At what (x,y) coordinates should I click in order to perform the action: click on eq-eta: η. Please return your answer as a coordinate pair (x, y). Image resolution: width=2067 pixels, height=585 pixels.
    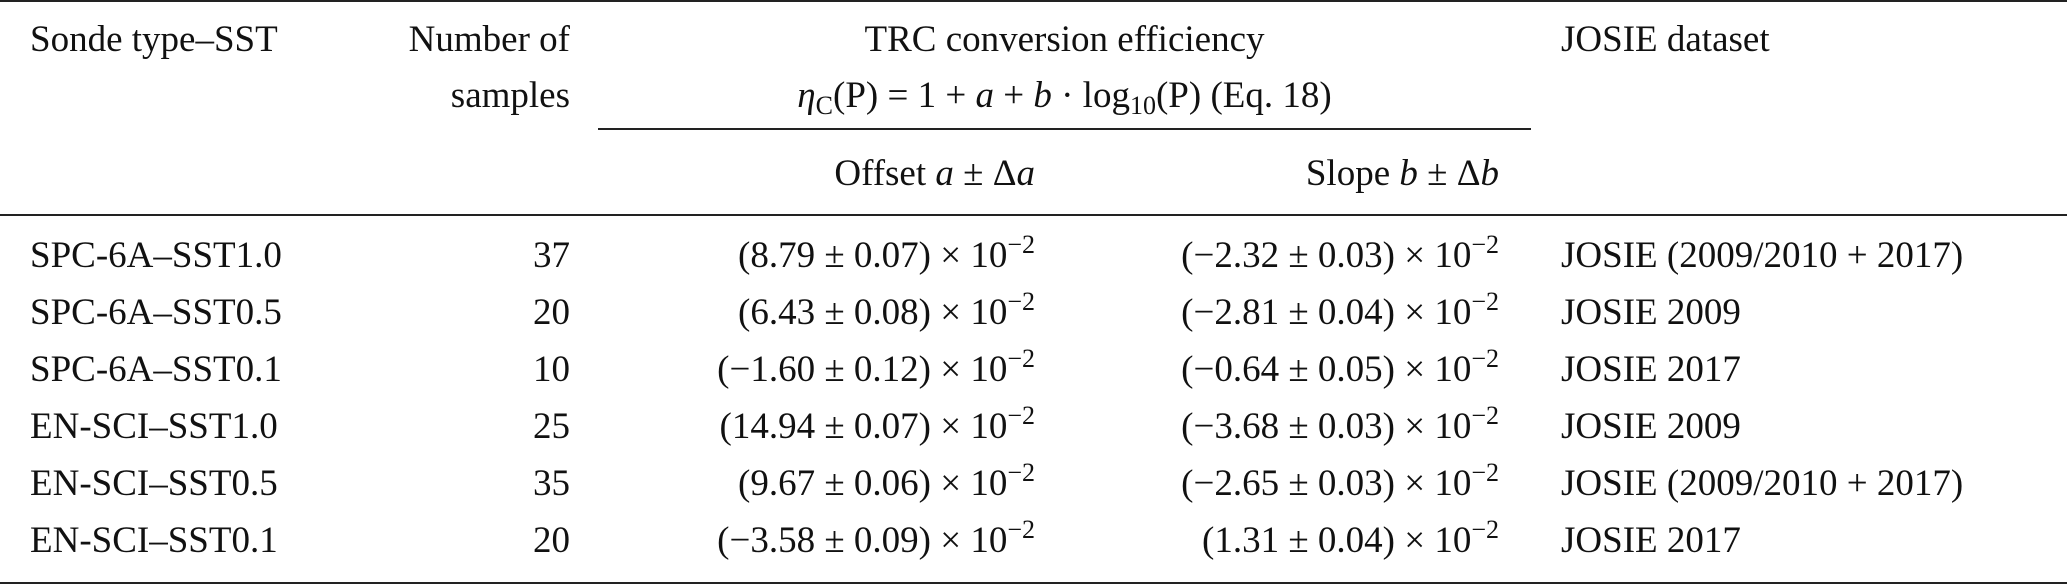
    Looking at the image, I should click on (806, 95).